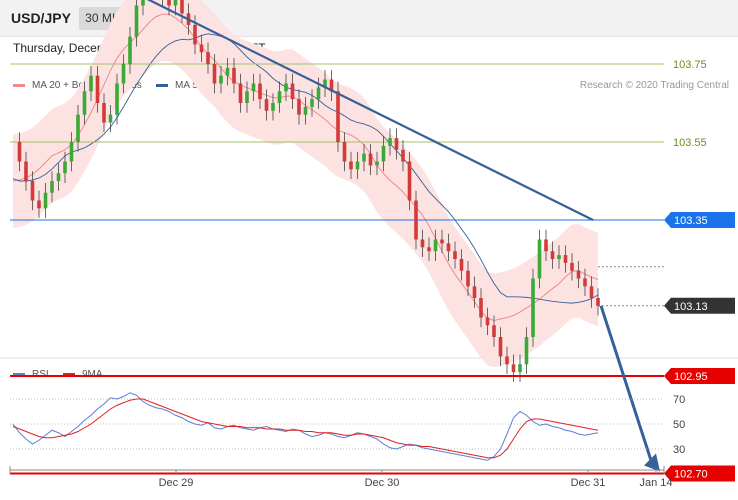 The height and width of the screenshot is (500, 738). Describe the element at coordinates (691, 377) in the screenshot. I see `level-label-102.95: 102.95` at that location.